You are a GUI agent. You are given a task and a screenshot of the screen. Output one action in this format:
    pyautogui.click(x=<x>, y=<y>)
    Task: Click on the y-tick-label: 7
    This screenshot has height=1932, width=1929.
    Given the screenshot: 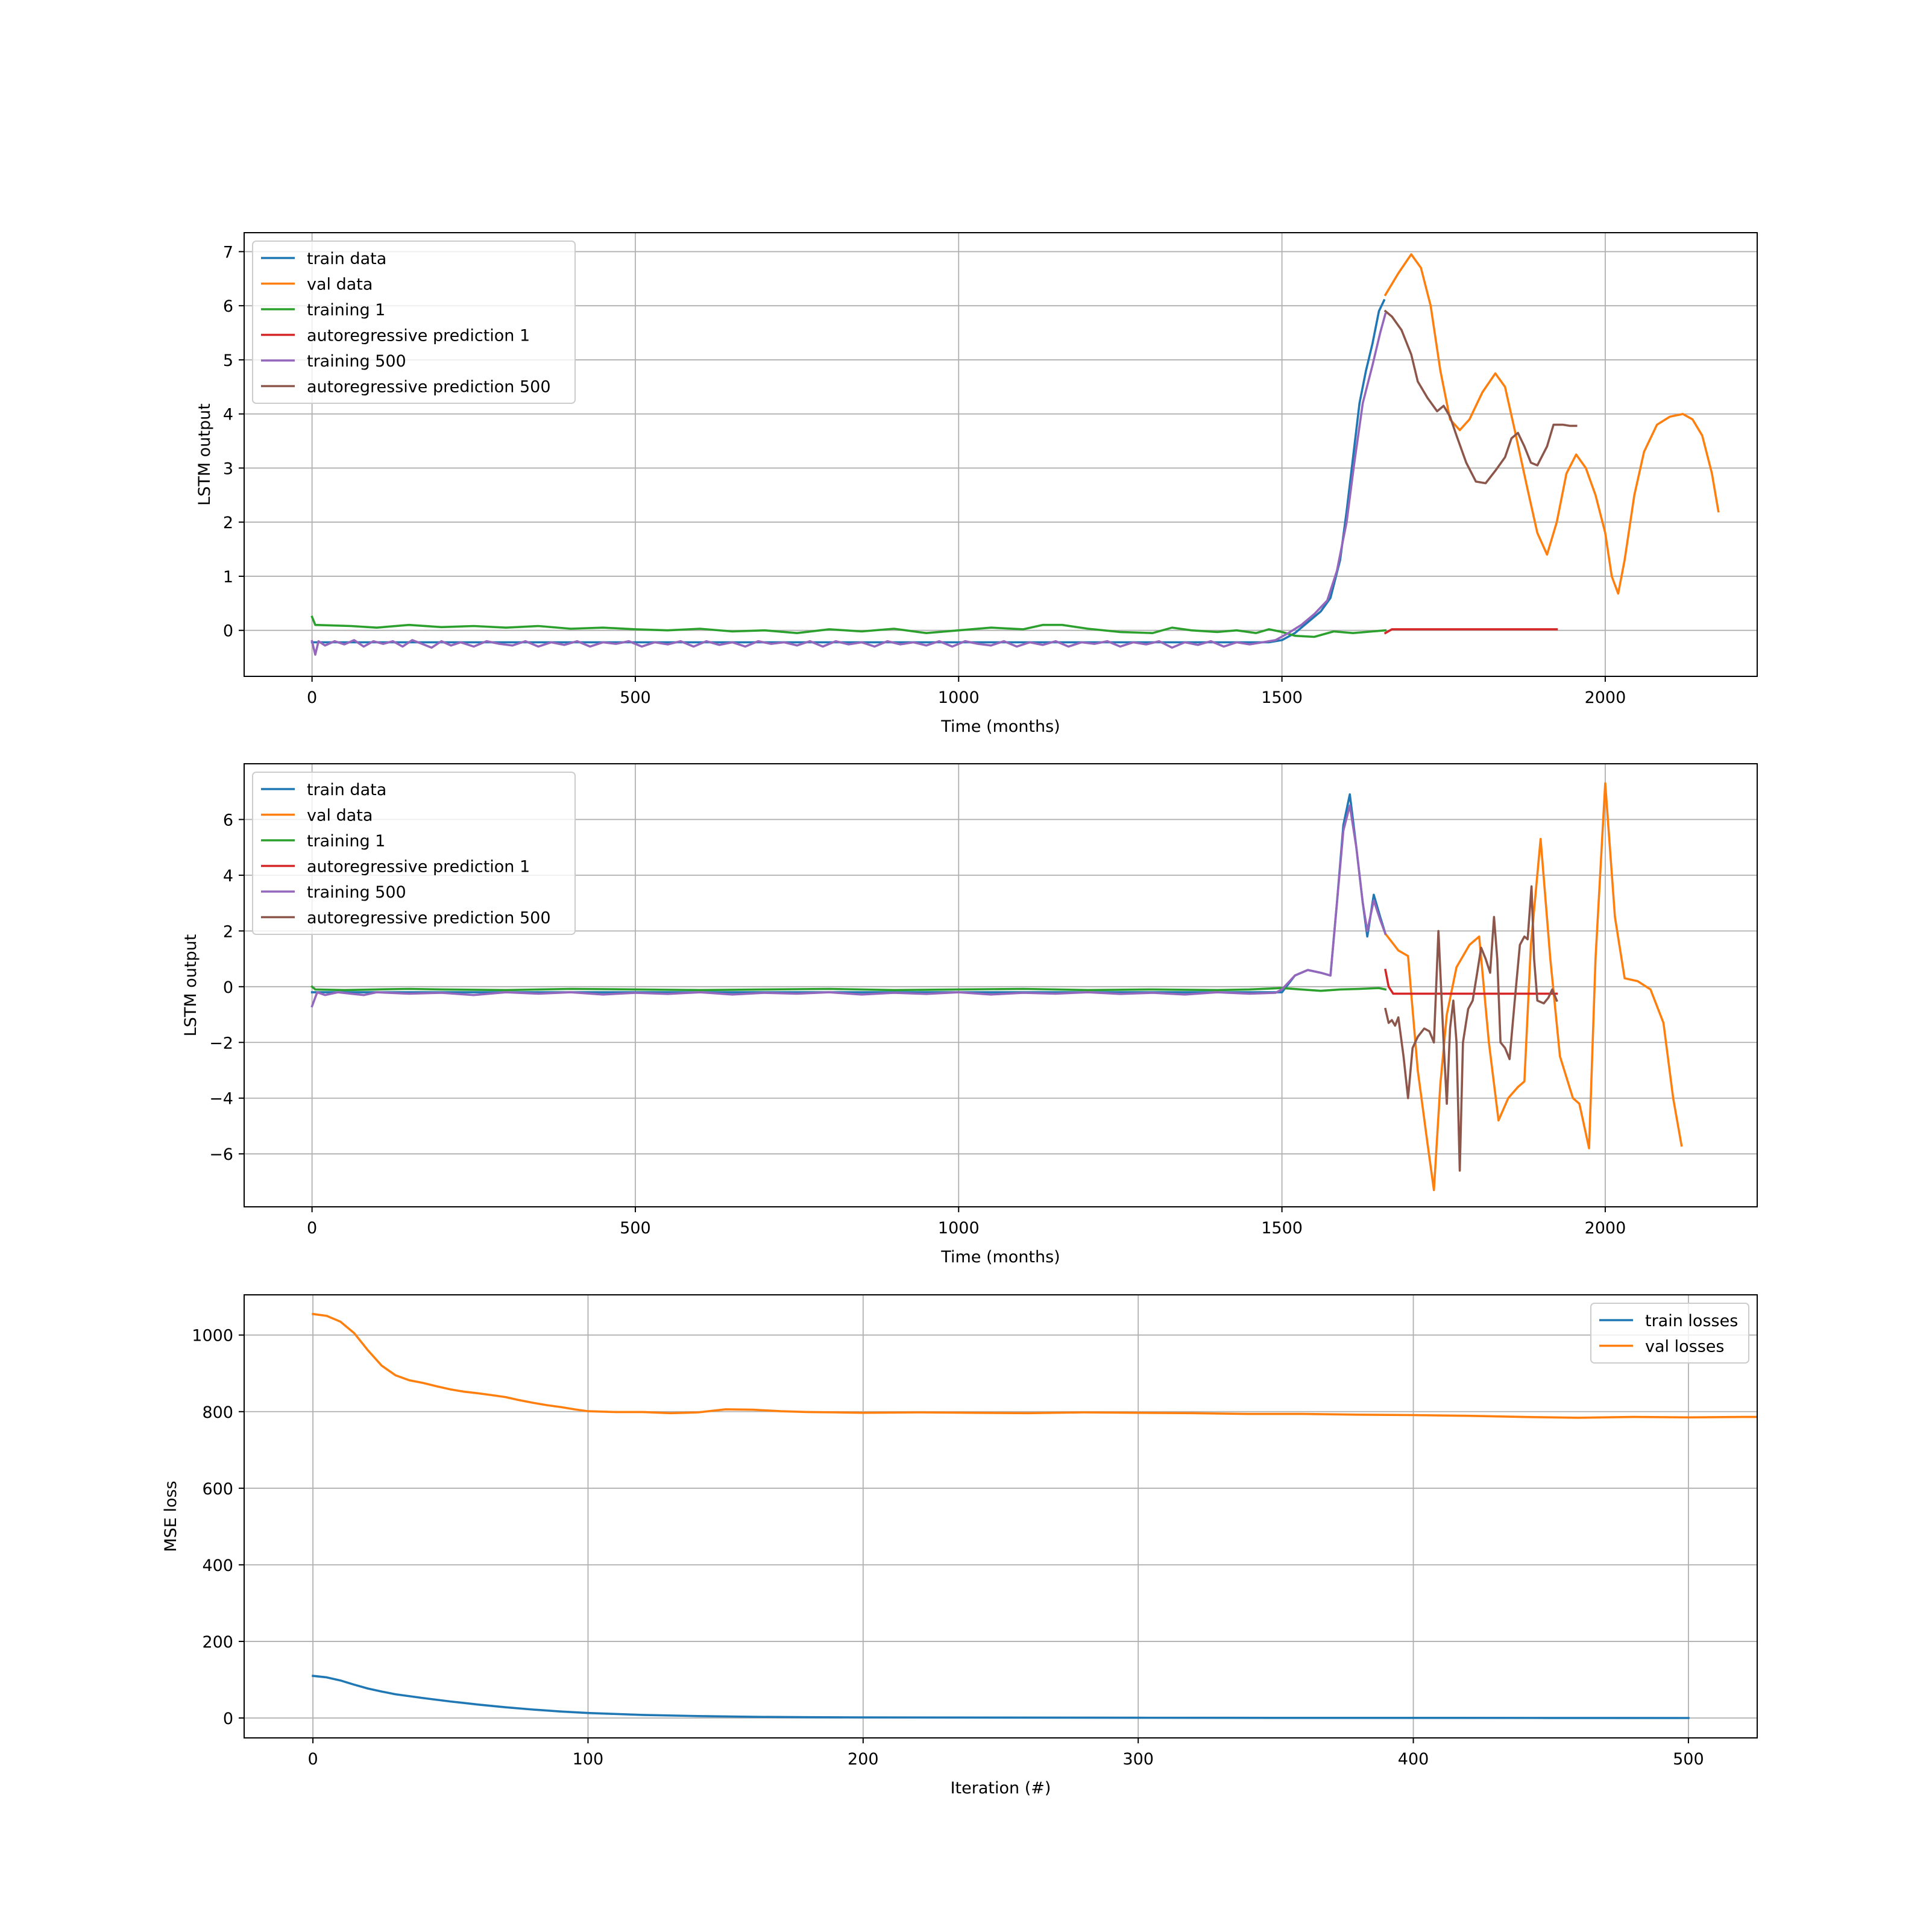 What is the action you would take?
    pyautogui.click(x=228, y=252)
    